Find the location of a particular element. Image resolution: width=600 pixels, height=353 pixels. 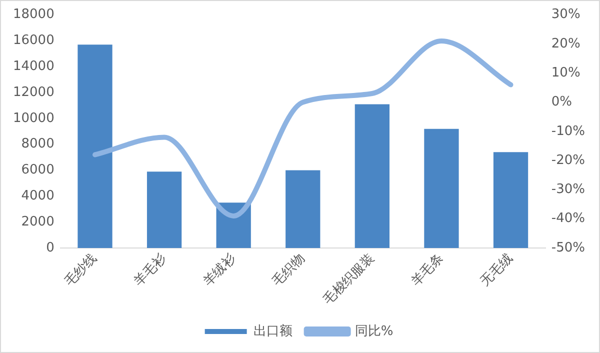

y-tick-label: 10000 is located at coordinates (33, 118).